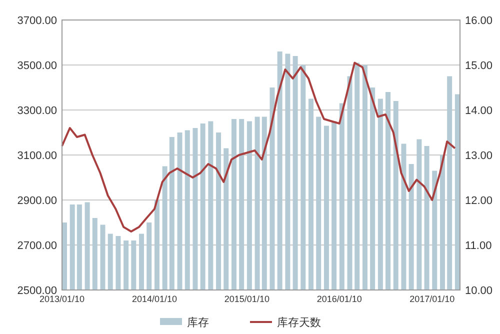 This screenshot has height=334, width=500. What do you see at coordinates (37, 156) in the screenshot?
I see `y-tick-label: 3100.00` at bounding box center [37, 156].